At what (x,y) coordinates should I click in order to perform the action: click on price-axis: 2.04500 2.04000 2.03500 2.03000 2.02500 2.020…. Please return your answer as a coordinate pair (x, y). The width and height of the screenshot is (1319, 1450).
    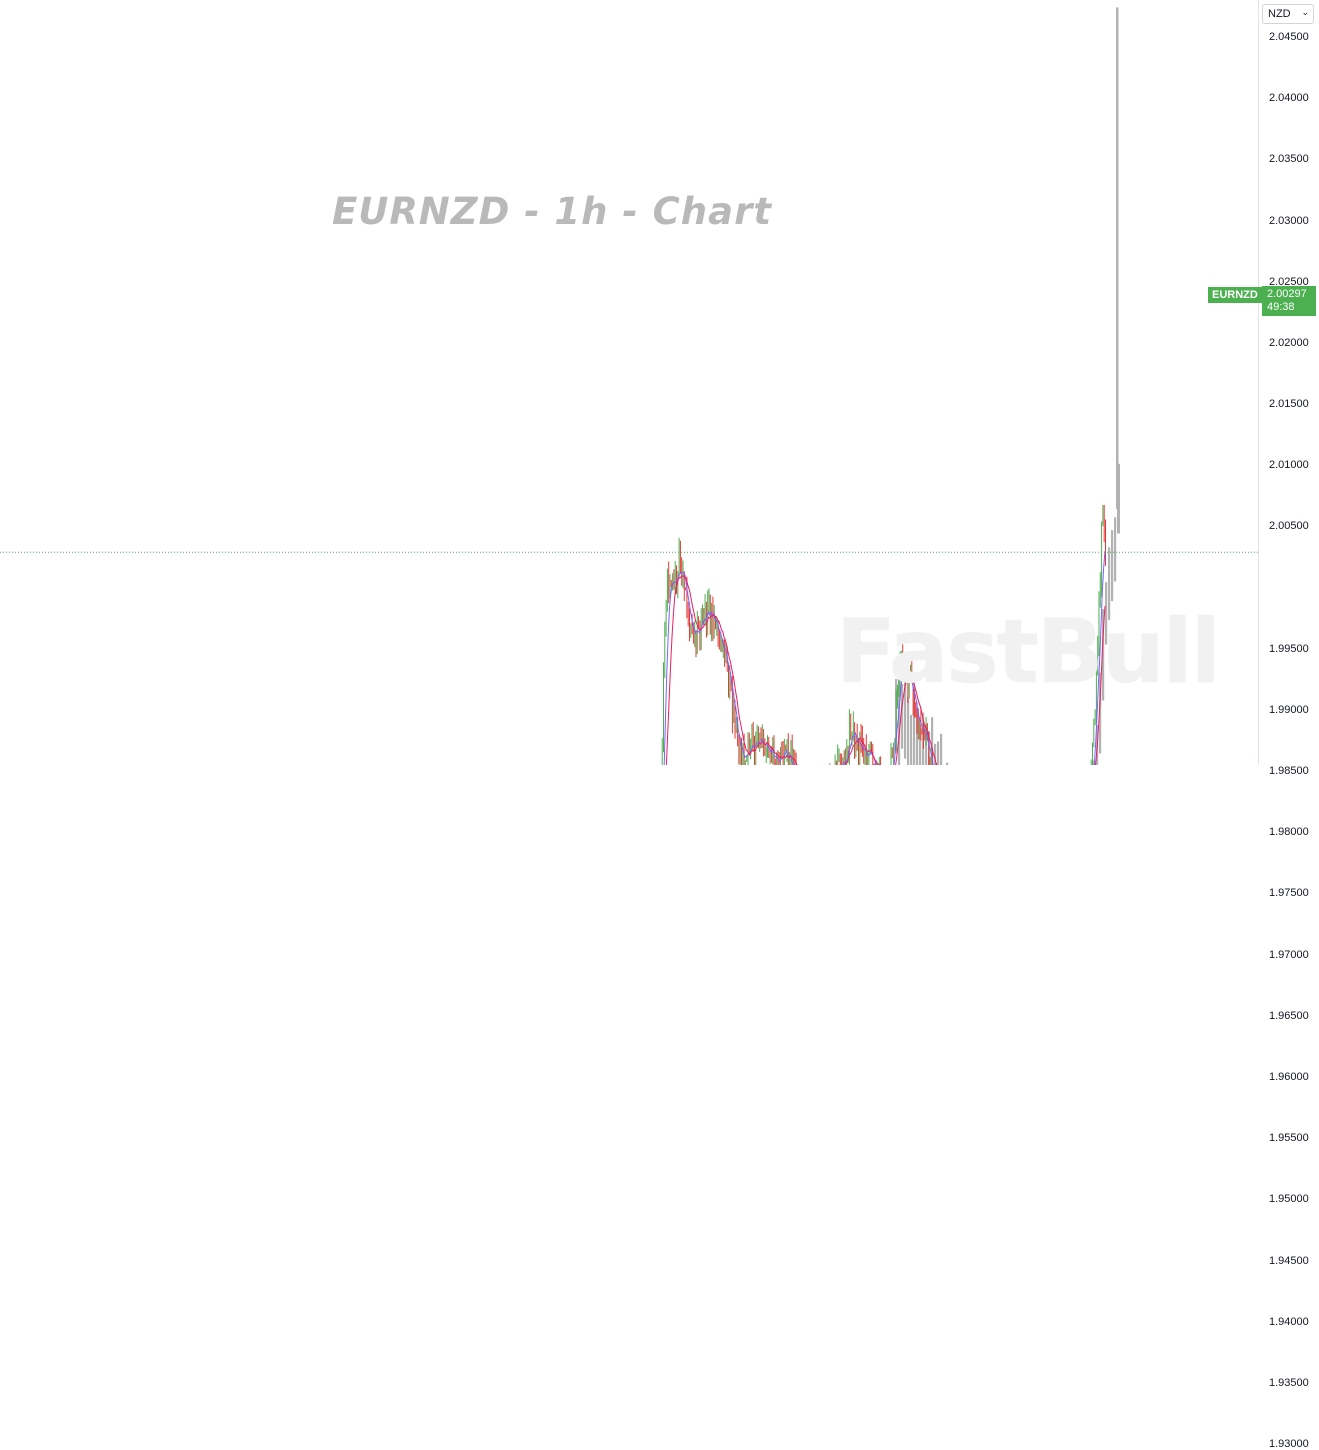
    Looking at the image, I should click on (1288, 725).